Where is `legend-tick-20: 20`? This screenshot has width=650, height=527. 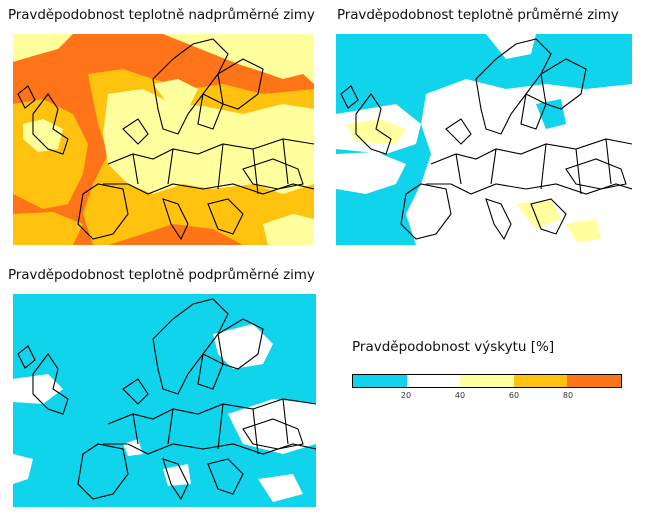 legend-tick-20: 20 is located at coordinates (406, 395).